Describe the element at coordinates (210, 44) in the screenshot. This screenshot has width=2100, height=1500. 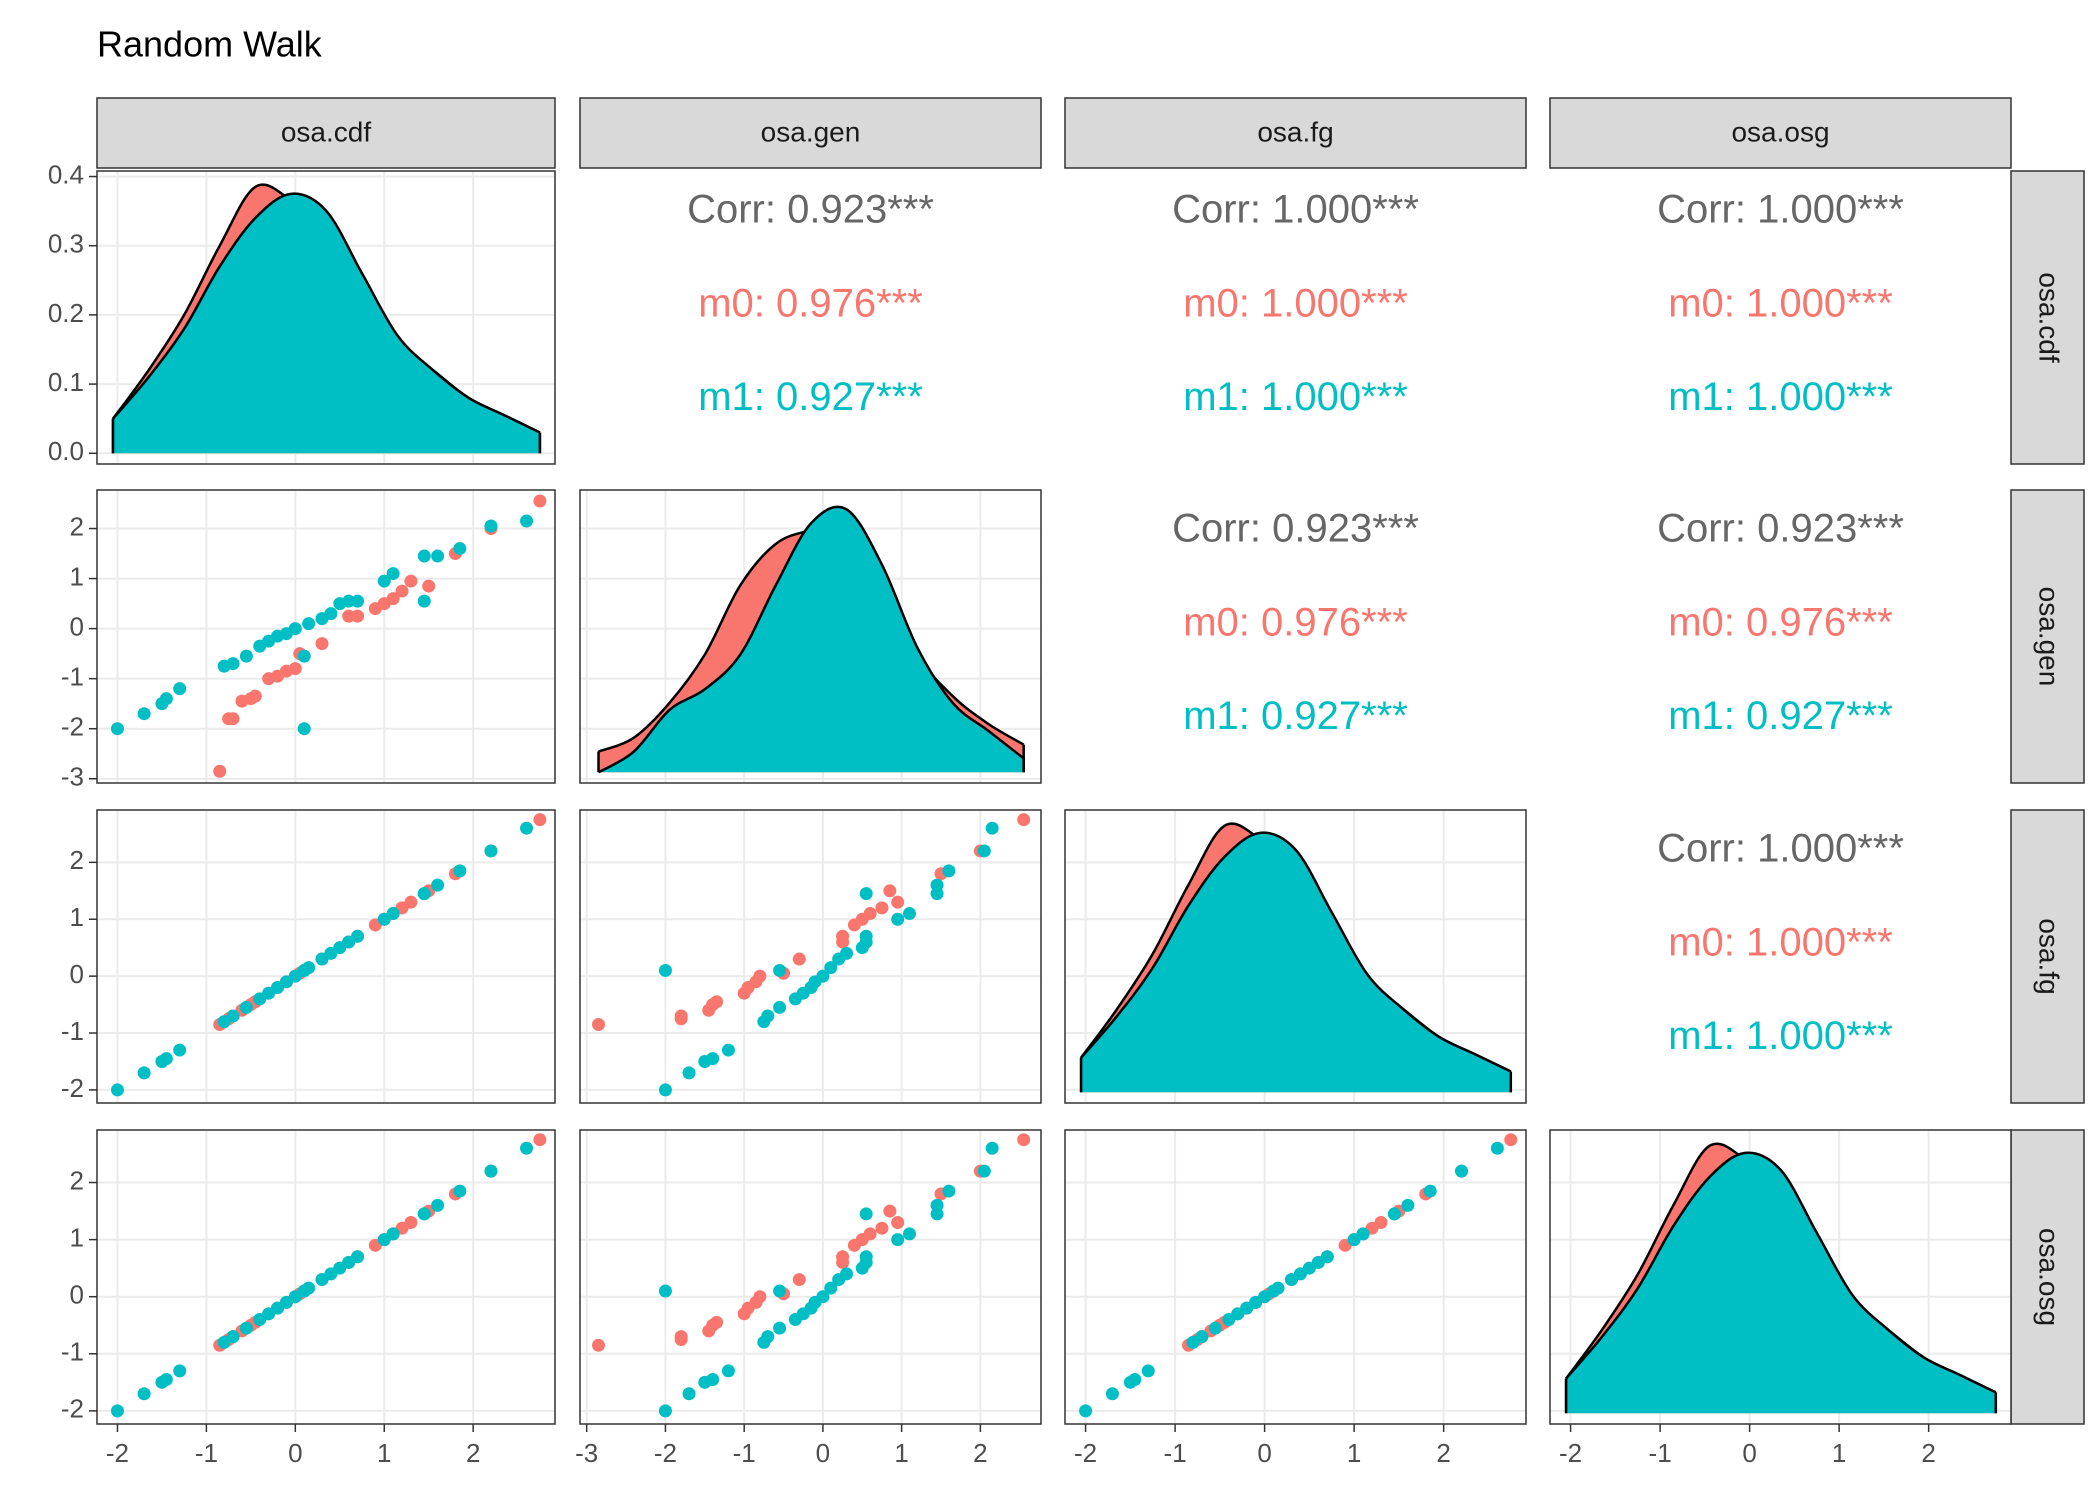
I see `chart-title: Random Walk` at that location.